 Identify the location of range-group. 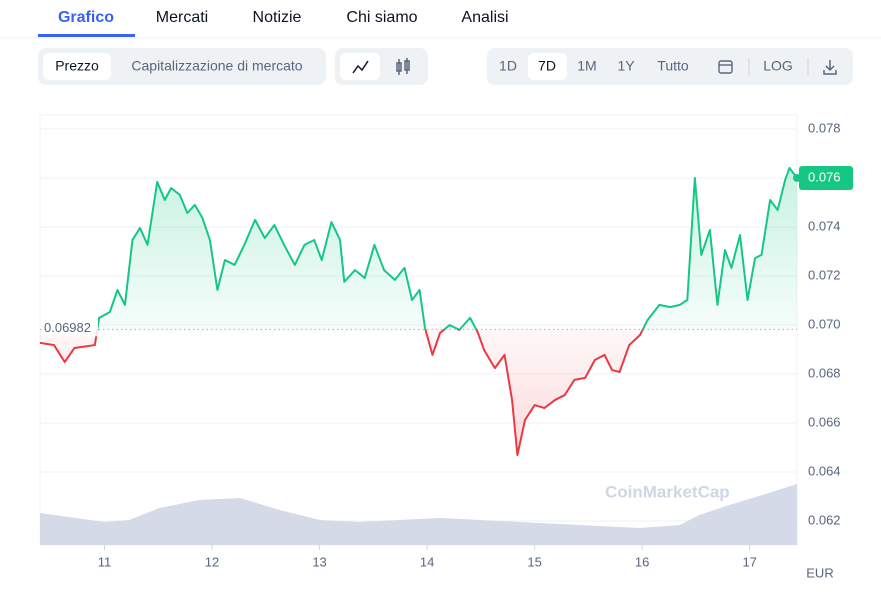
(670, 66).